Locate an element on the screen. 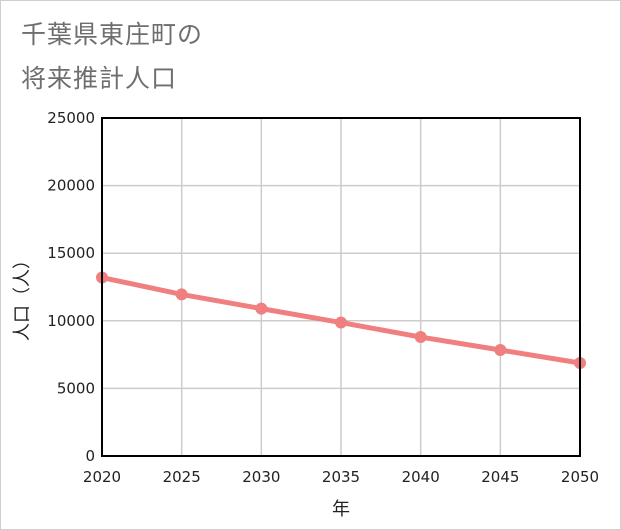 Image resolution: width=621 pixels, height=530 pixels. y-tick-label: 20000 is located at coordinates (71, 186).